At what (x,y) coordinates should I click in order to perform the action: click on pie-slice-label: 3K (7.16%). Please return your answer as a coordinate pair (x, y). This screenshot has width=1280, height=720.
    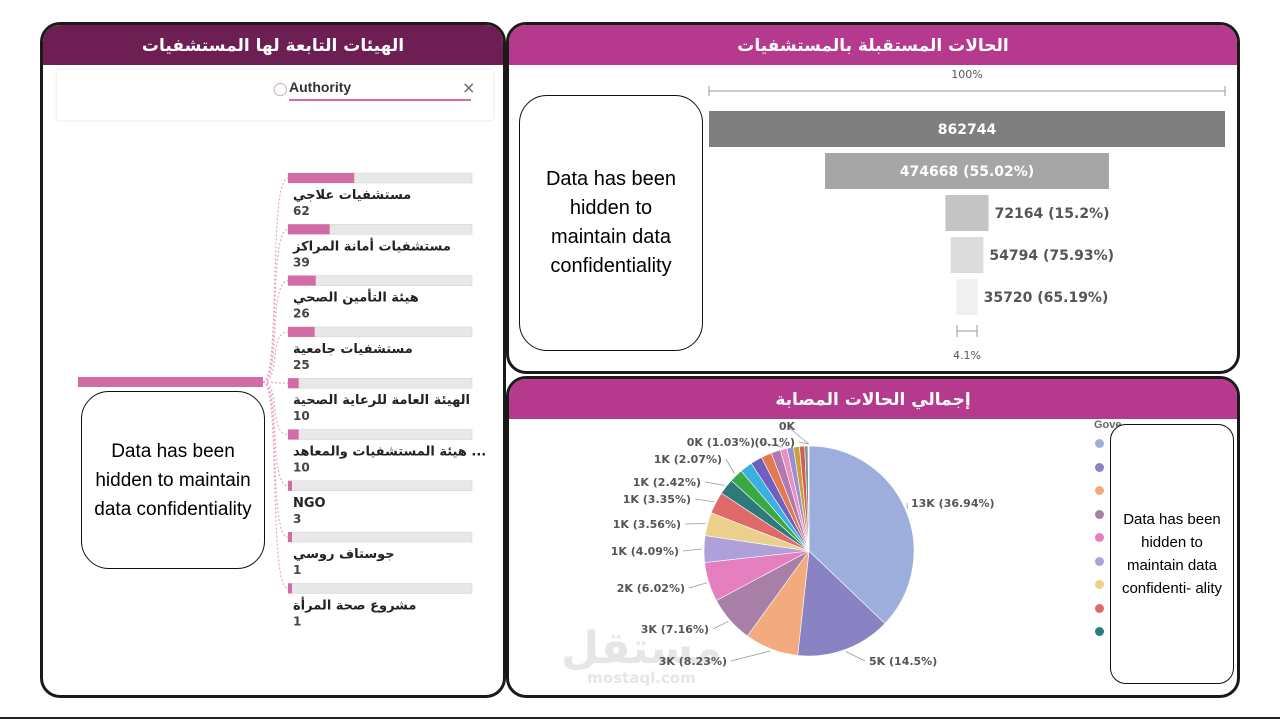
    Looking at the image, I should click on (675, 629).